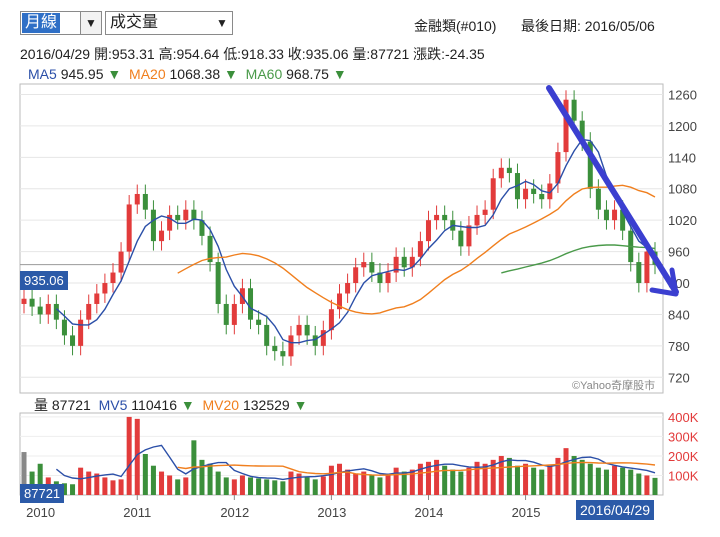  Describe the element at coordinates (331, 512) in the screenshot. I see `x-tick-label: 2013` at that location.